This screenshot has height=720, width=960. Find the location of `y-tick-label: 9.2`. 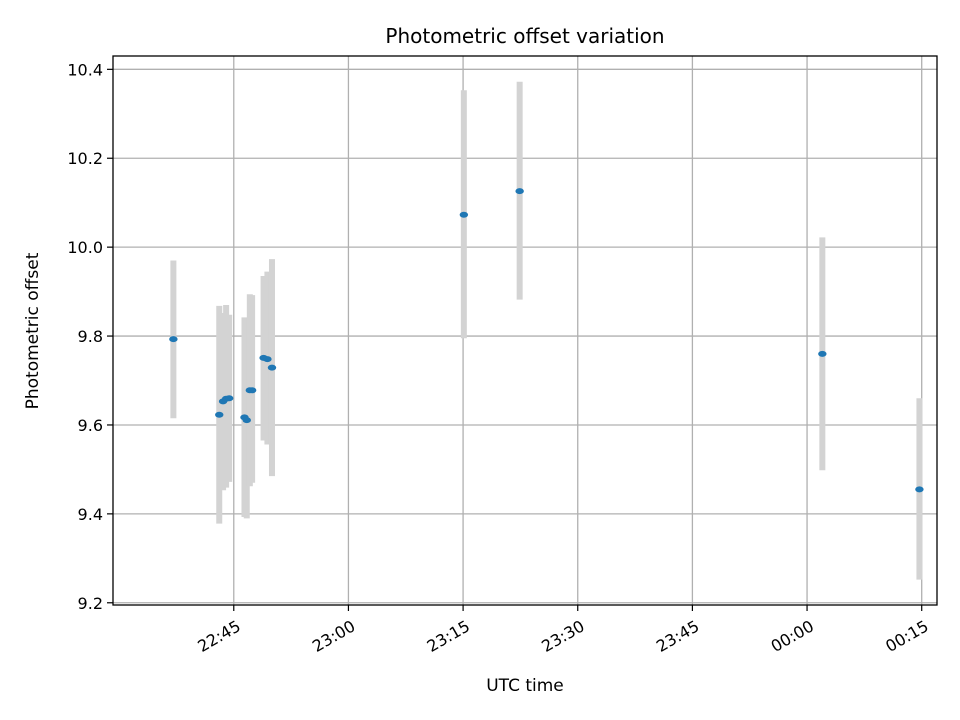

y-tick-label: 9.2 is located at coordinates (90, 603).